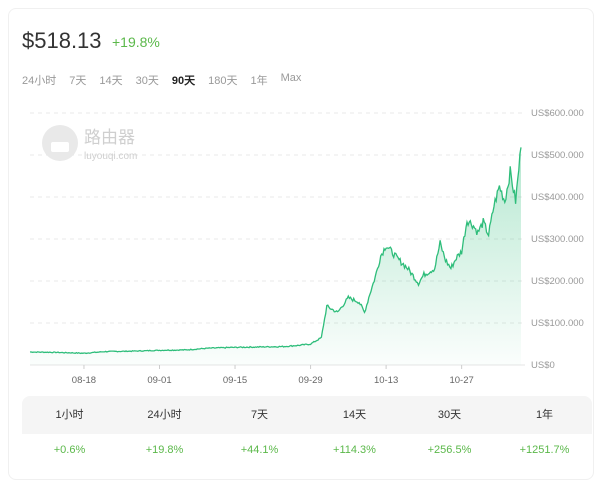  What do you see at coordinates (307, 415) in the screenshot?
I see `performance-header: 1小时 24小时 7天 14天 30天 1年` at bounding box center [307, 415].